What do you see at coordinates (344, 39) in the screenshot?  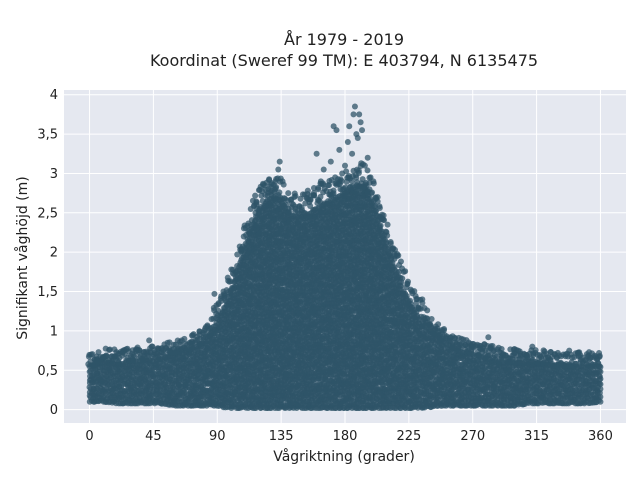 I see `chart-title-line1: År 1979 - 2019` at bounding box center [344, 39].